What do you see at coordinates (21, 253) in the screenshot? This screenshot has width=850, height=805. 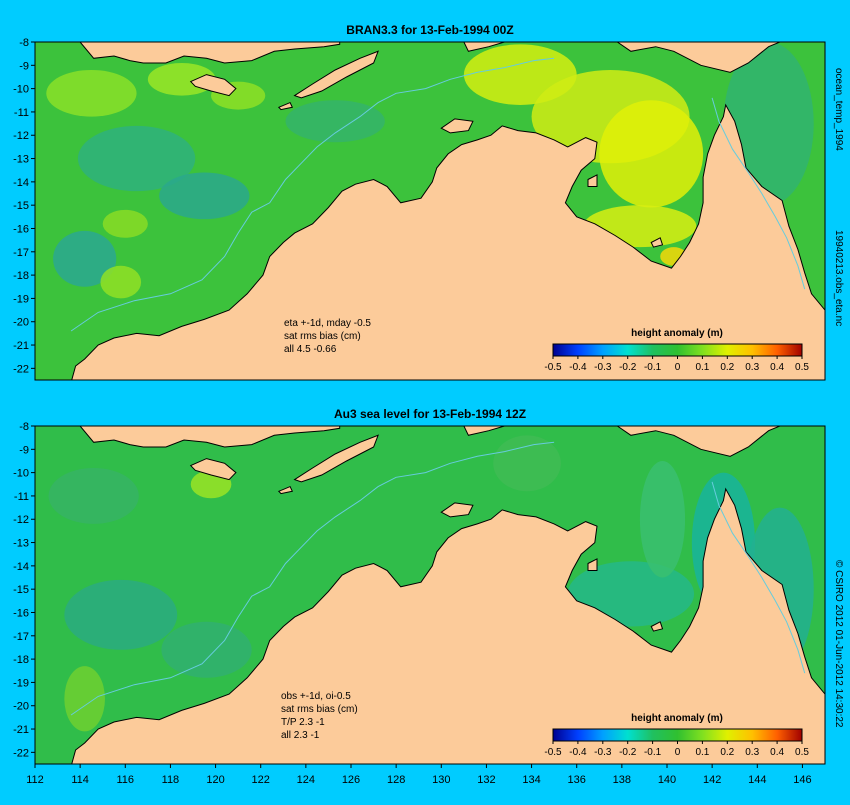 I see `y-tick-label: -17` at bounding box center [21, 253].